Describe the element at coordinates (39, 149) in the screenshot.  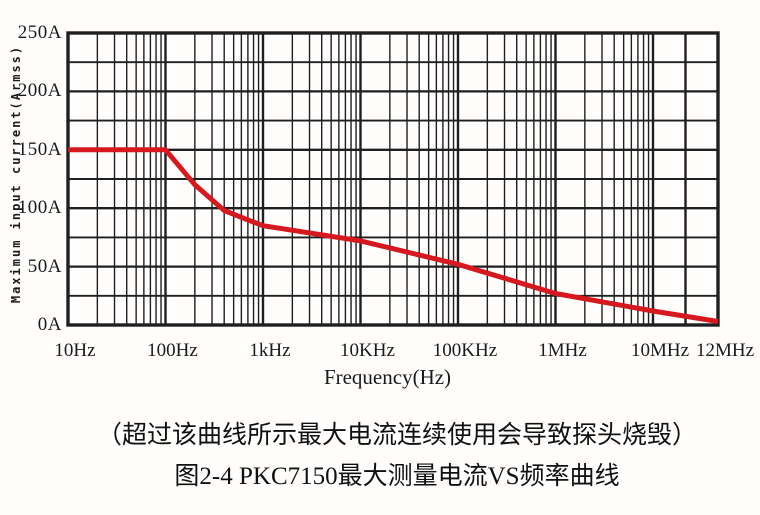
I see `y-tick-label: 150A` at that location.